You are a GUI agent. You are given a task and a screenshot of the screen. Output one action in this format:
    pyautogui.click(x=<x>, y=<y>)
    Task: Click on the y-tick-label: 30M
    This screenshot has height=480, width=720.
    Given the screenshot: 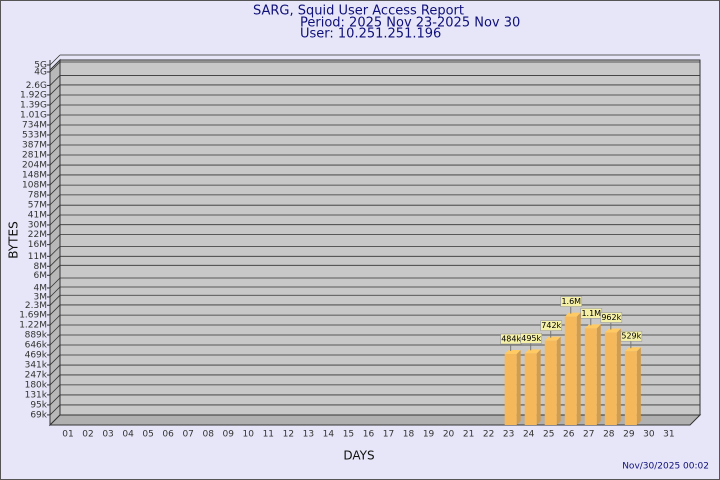 What is the action you would take?
    pyautogui.click(x=37, y=225)
    